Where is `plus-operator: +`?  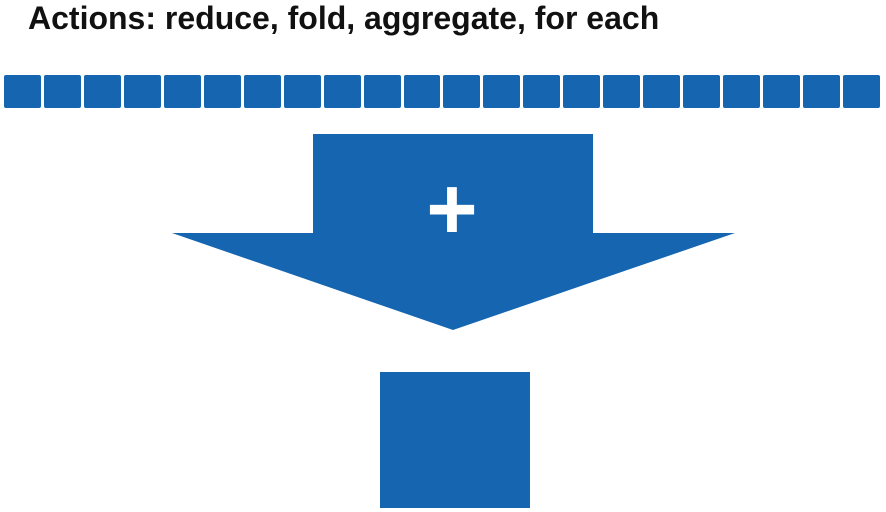
plus-operator: + is located at coordinates (452, 208).